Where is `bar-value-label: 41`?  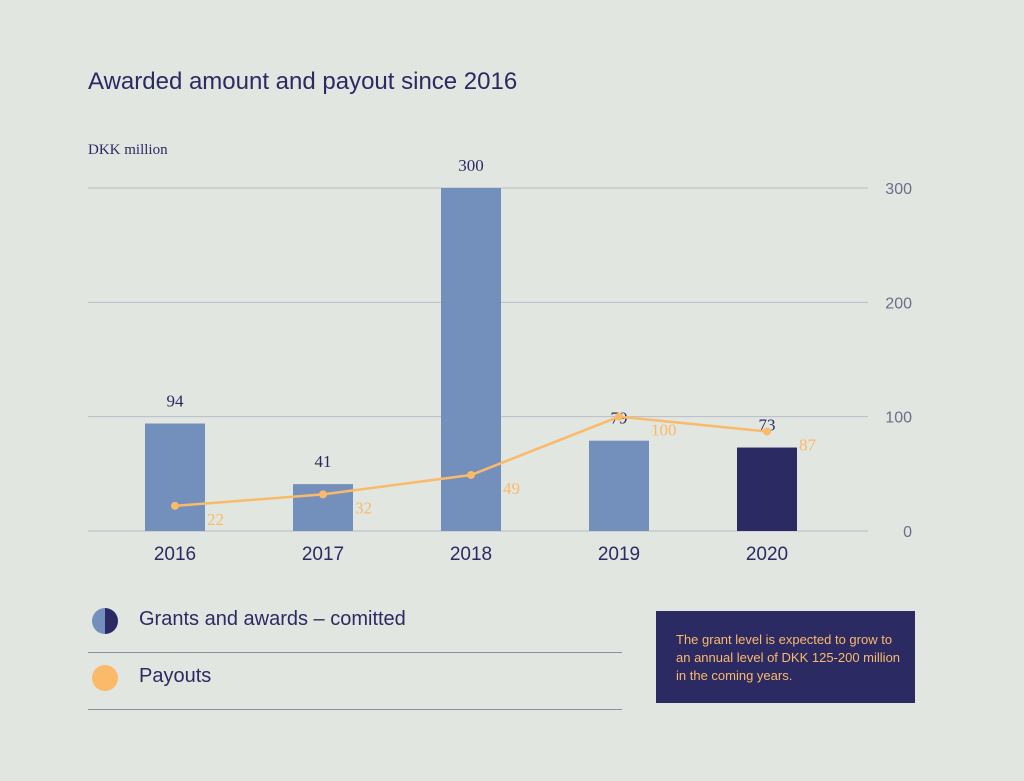
bar-value-label: 41 is located at coordinates (323, 461).